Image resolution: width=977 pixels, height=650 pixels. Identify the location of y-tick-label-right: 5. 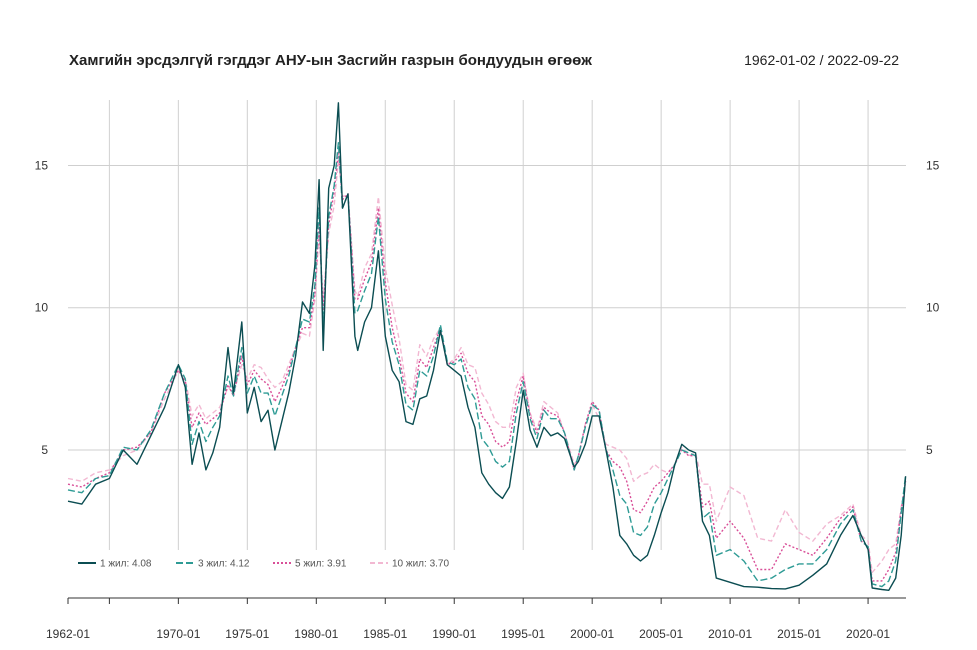
(929, 450).